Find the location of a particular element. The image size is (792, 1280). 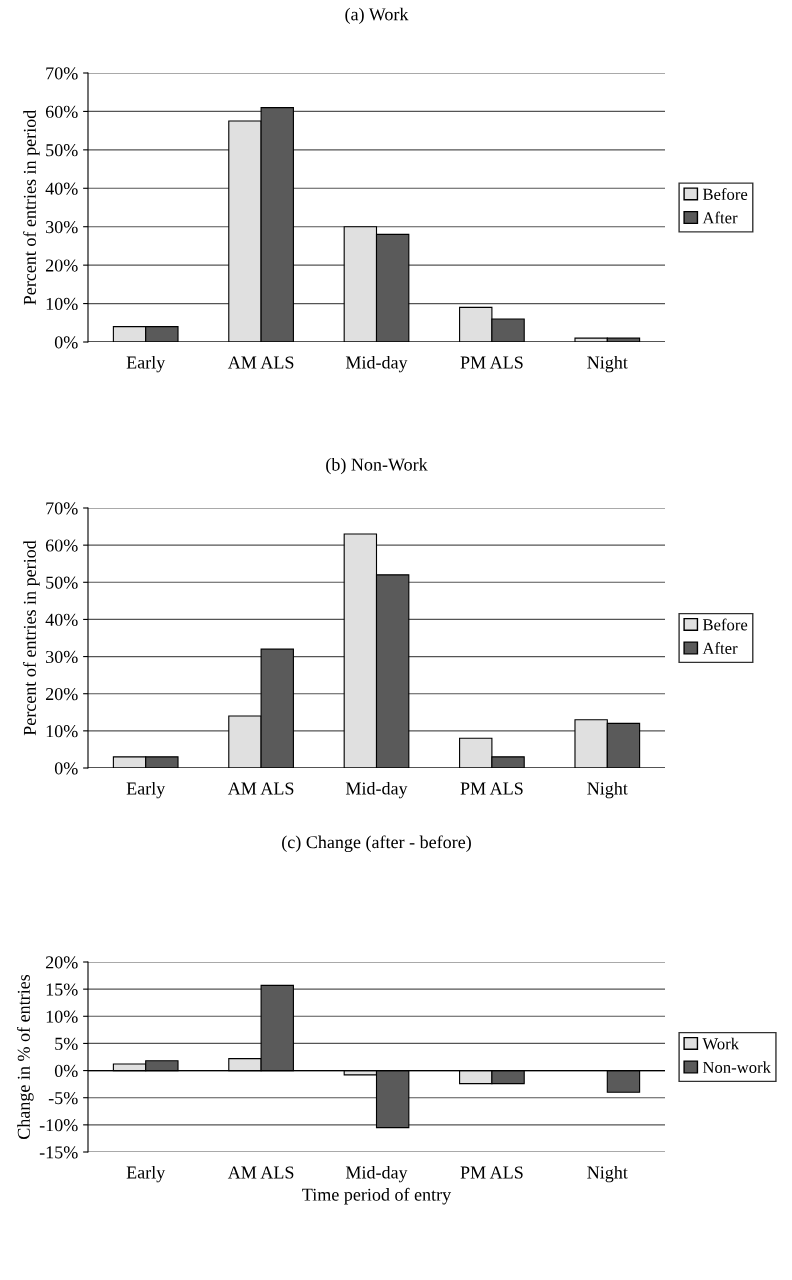

legend-label: Non-work is located at coordinates (736, 1067).